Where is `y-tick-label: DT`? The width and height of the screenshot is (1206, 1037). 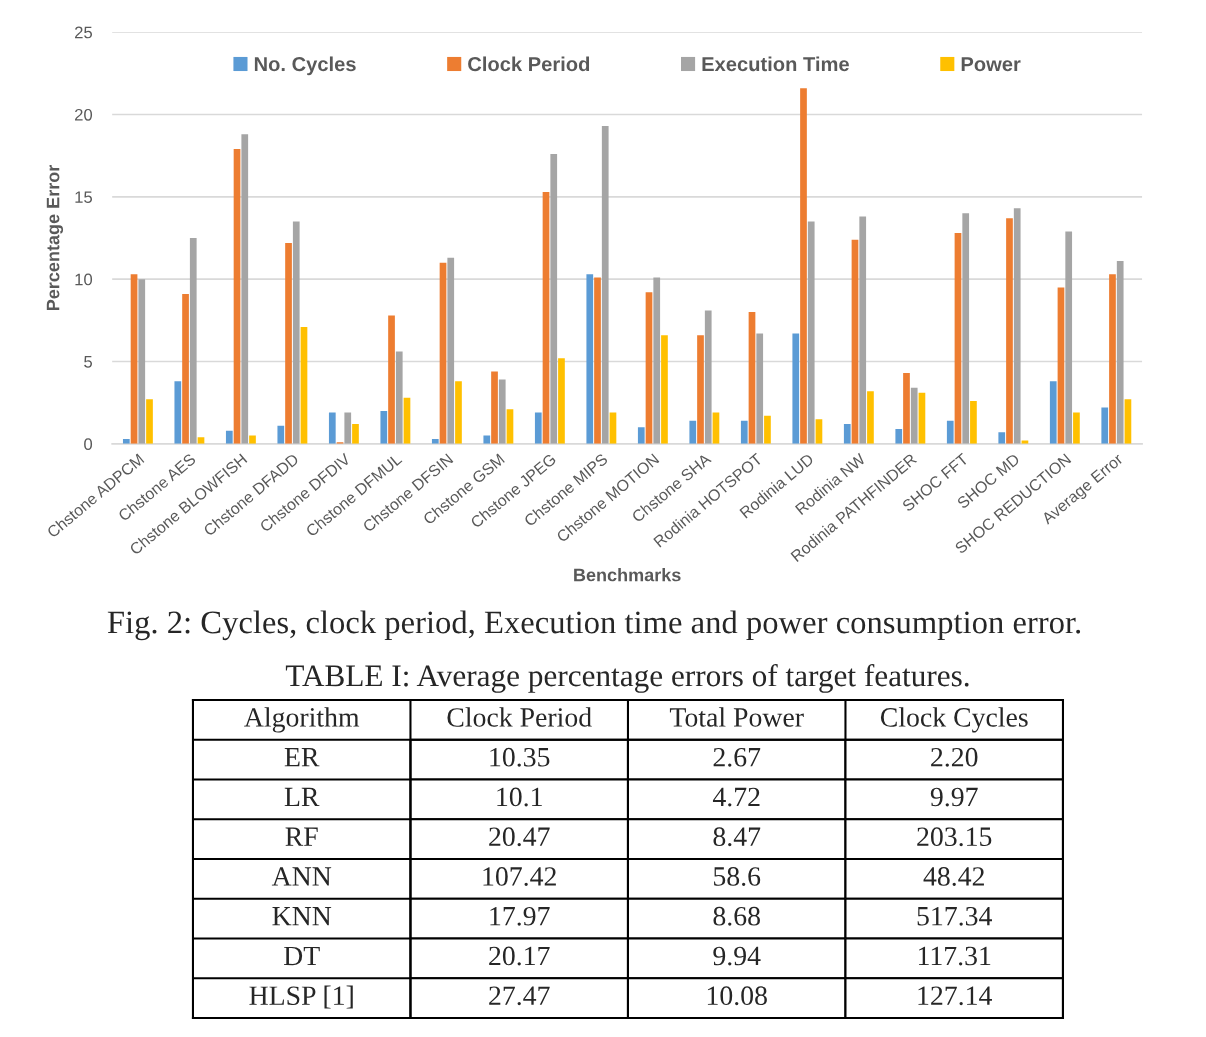
y-tick-label: DT is located at coordinates (302, 956).